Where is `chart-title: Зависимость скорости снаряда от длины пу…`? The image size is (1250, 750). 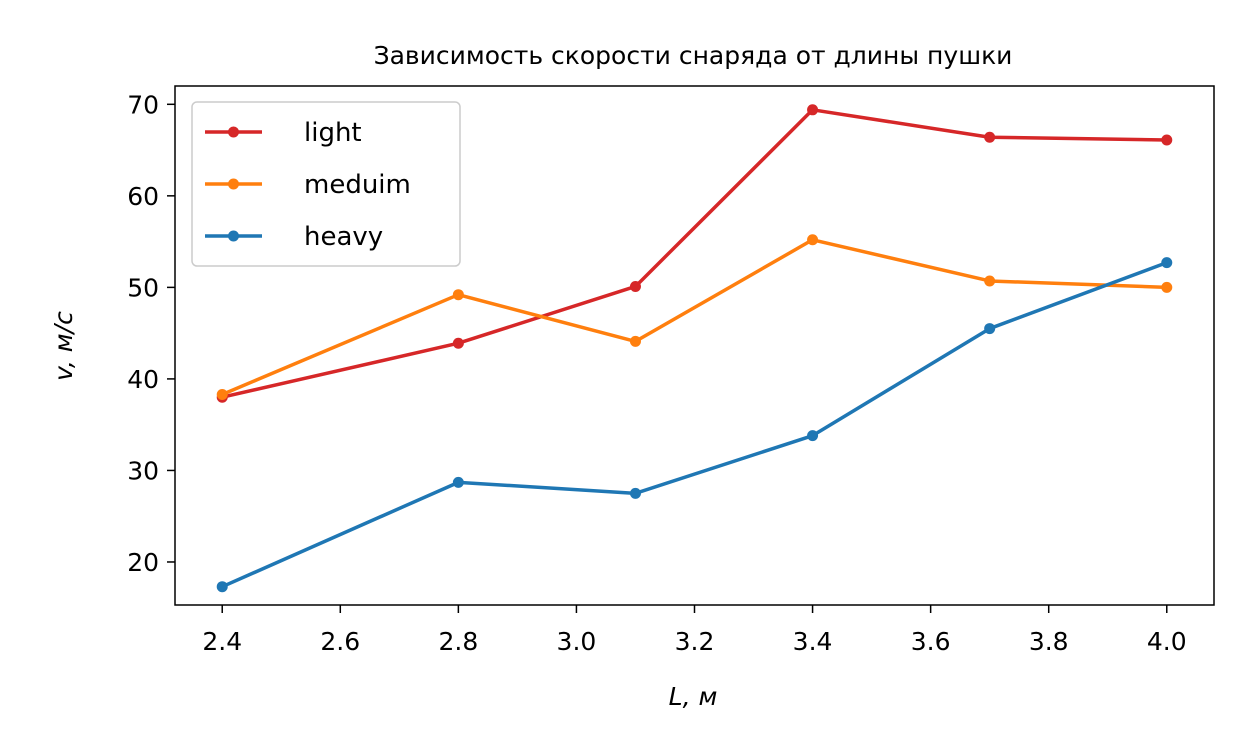
chart-title: Зависимость скорости снаряда от длины пу… is located at coordinates (693, 55).